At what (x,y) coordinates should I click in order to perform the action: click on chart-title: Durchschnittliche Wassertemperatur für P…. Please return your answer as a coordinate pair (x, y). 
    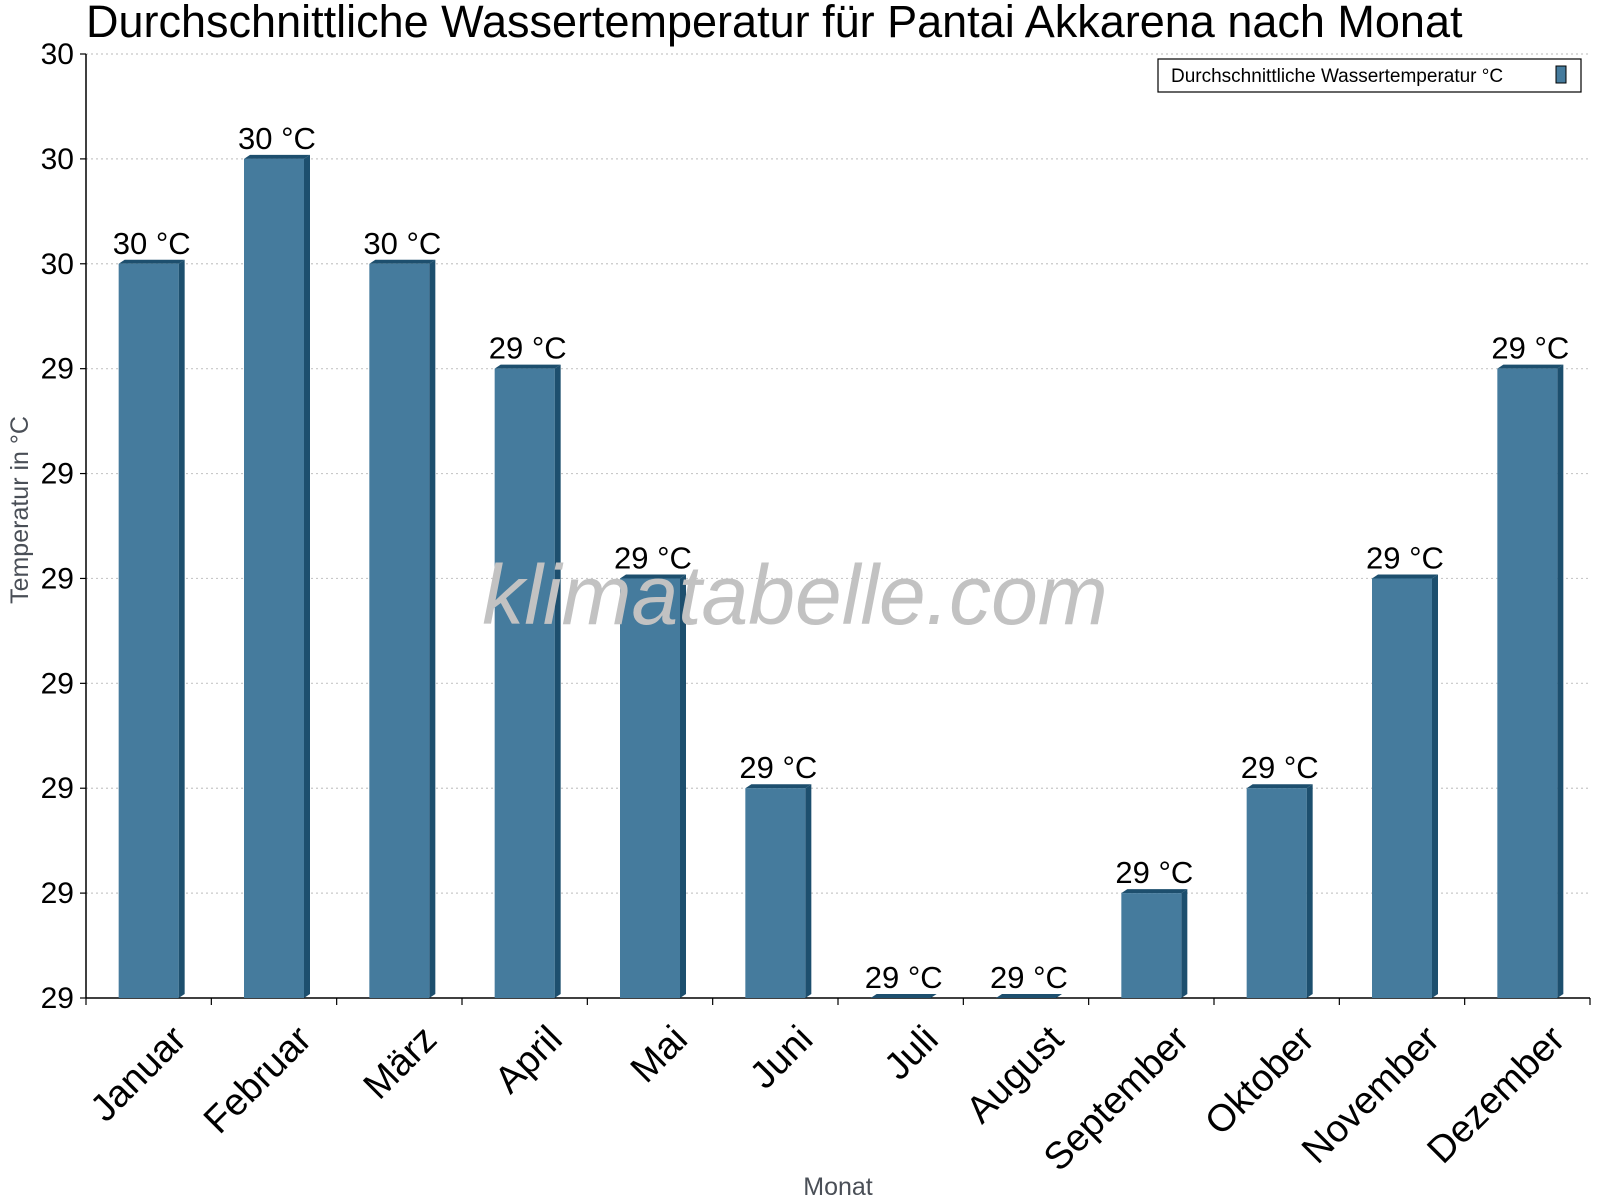
    Looking at the image, I should click on (774, 23).